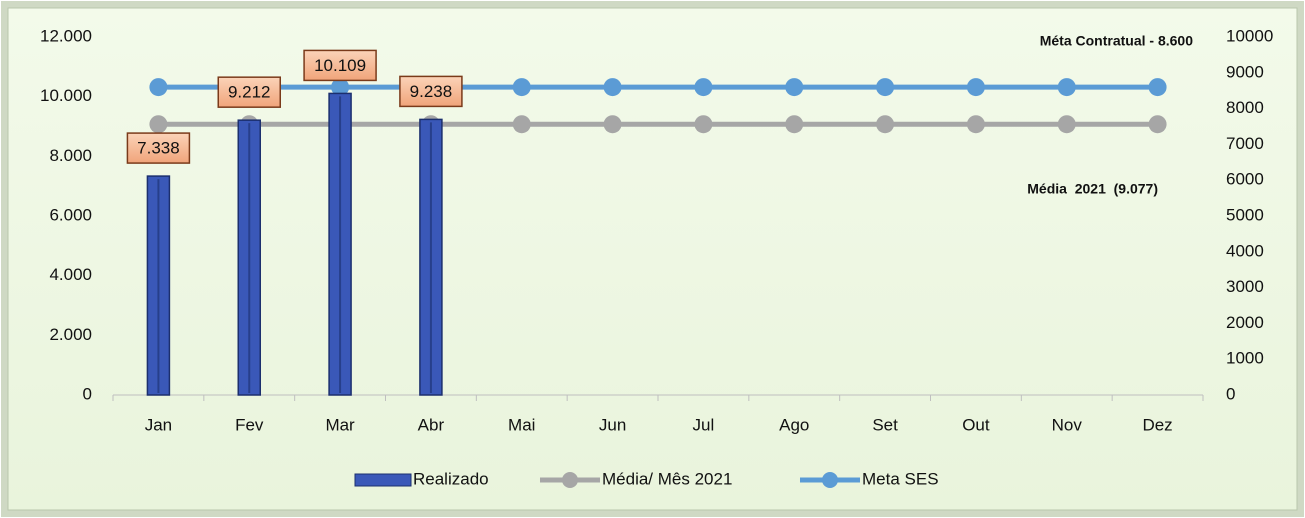  What do you see at coordinates (1245, 214) in the screenshot?
I see `y2-tick-label: 5000` at bounding box center [1245, 214].